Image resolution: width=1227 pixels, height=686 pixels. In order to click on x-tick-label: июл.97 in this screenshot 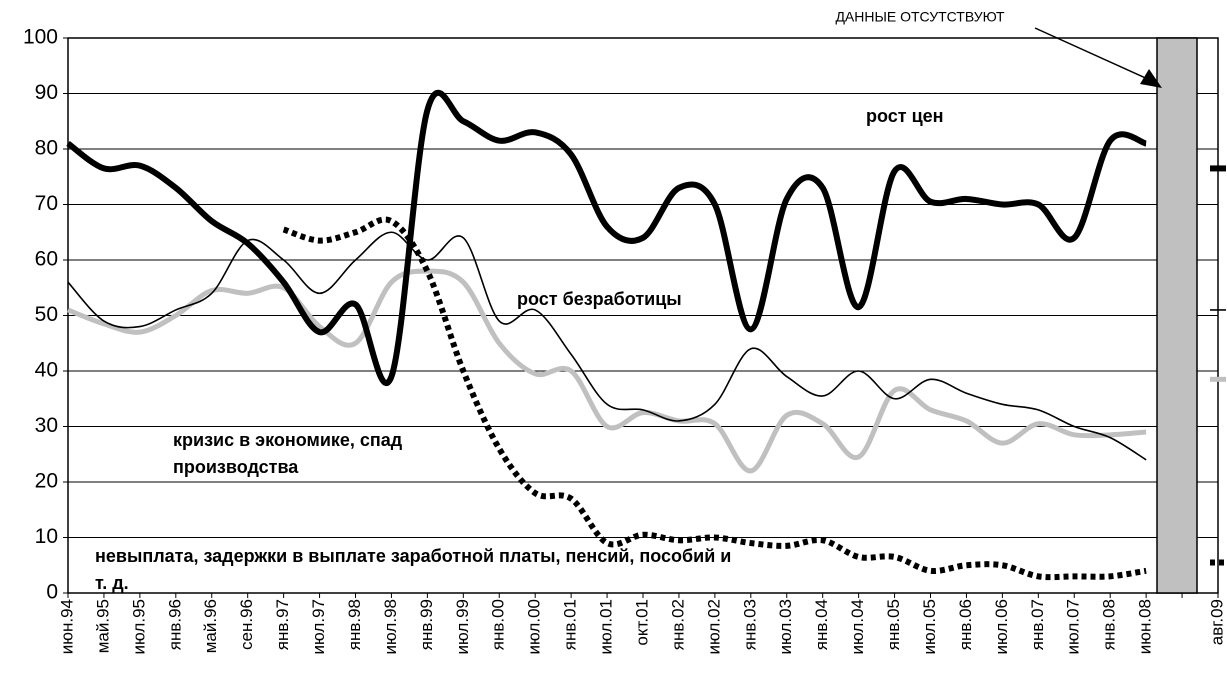, I will do `click(318, 626)`.